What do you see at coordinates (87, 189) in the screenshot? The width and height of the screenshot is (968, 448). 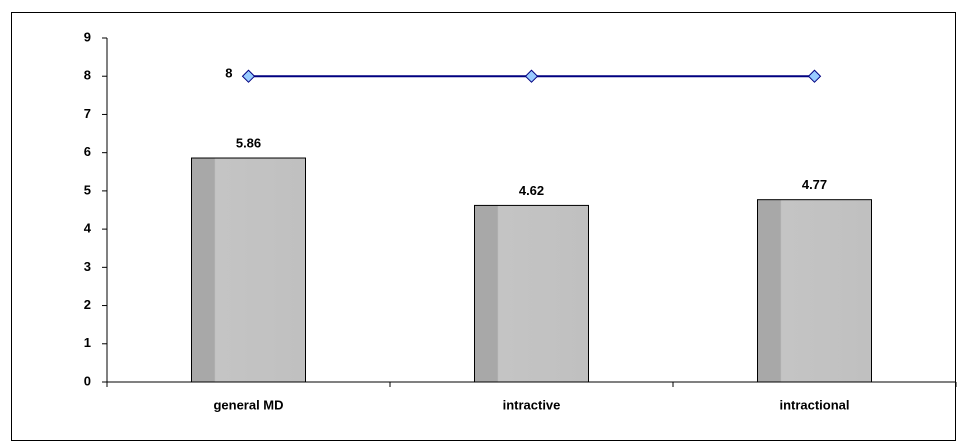 I see `y-tick-label: 5` at bounding box center [87, 189].